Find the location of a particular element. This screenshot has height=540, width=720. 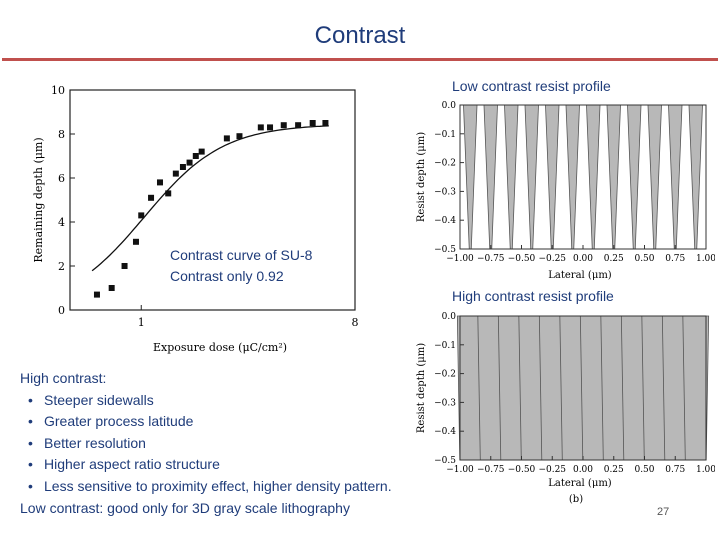

bullet-item: Greater process latitude is located at coordinates (206, 422).